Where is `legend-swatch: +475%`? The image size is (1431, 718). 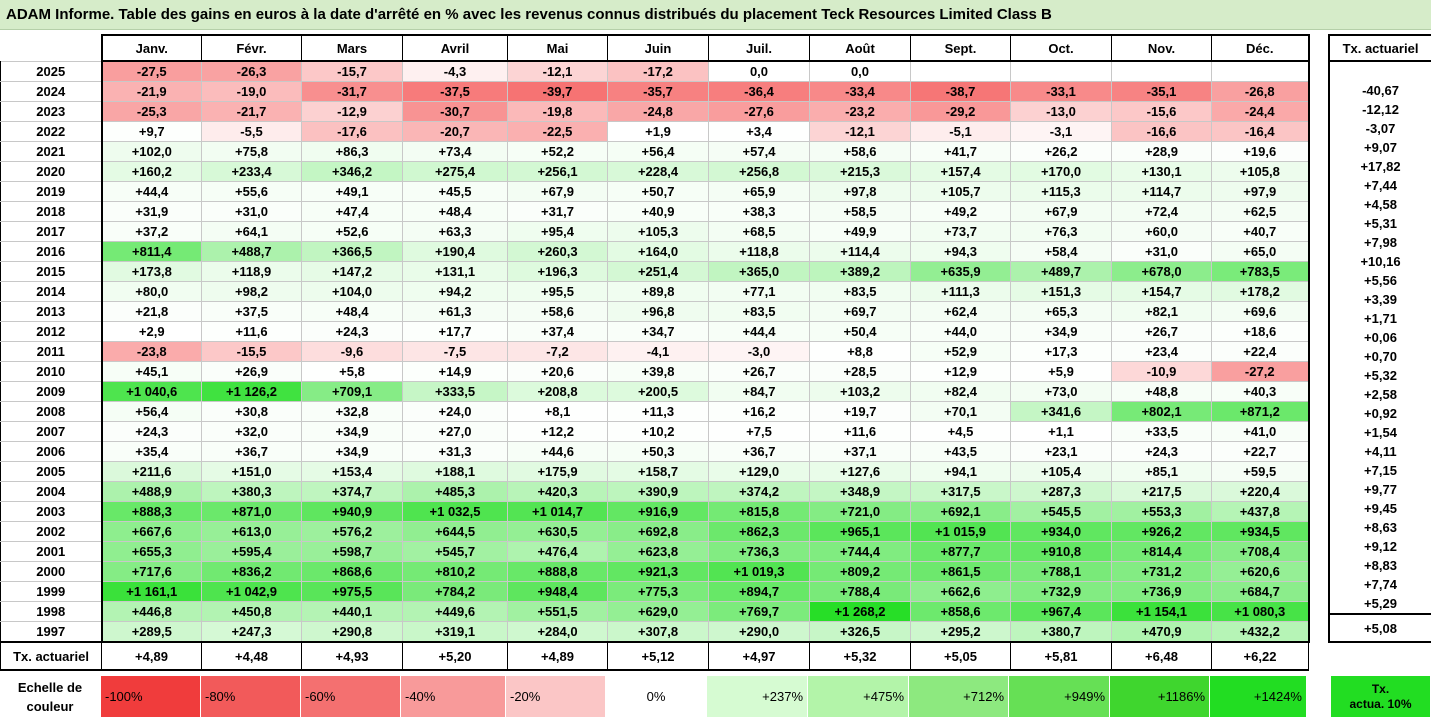 legend-swatch: +475% is located at coordinates (858, 696).